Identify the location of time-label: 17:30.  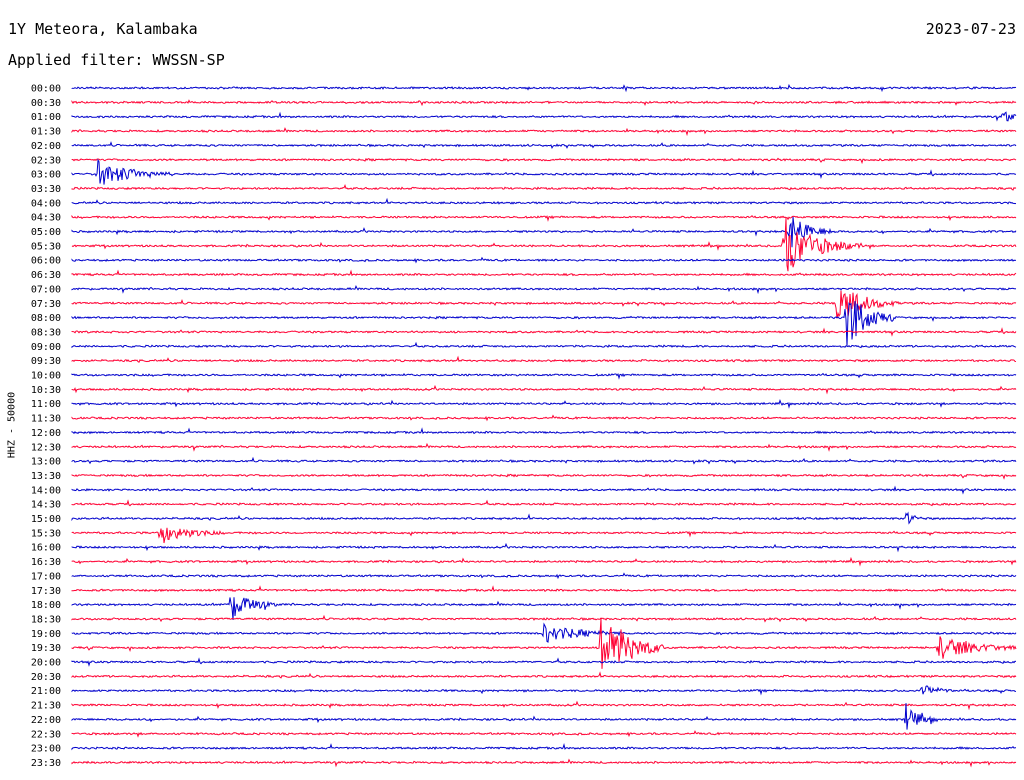
(46, 591).